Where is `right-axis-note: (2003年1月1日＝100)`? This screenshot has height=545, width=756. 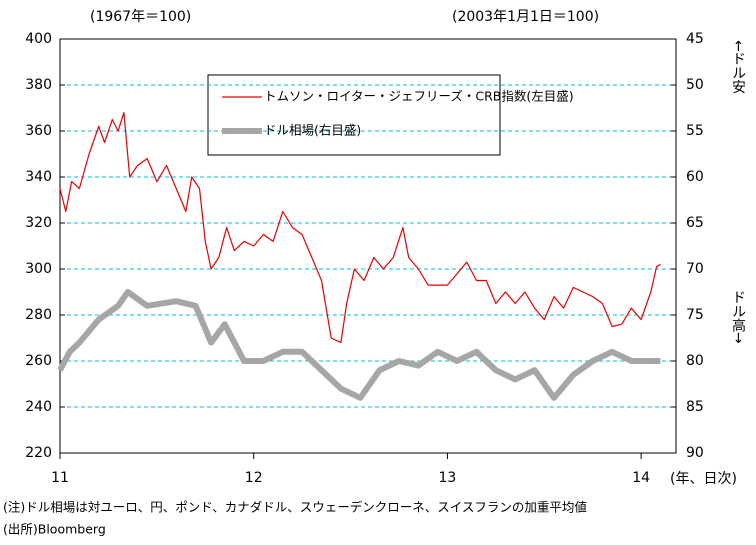
right-axis-note: (2003年1月1日＝100) is located at coordinates (525, 17).